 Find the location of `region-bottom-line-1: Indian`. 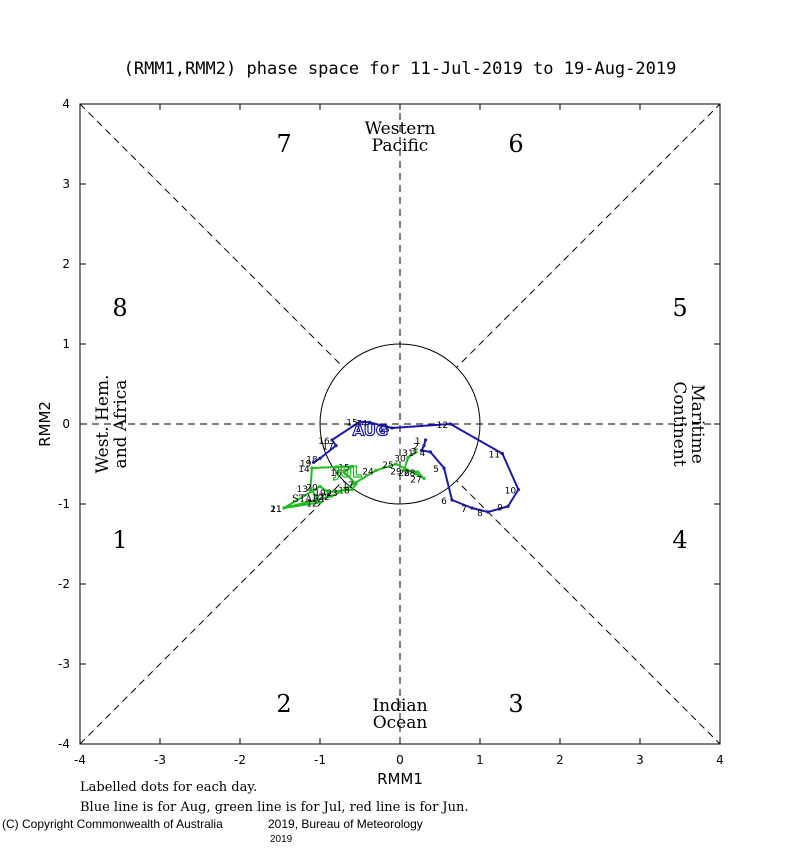

region-bottom-line-1: Indian is located at coordinates (399, 706).